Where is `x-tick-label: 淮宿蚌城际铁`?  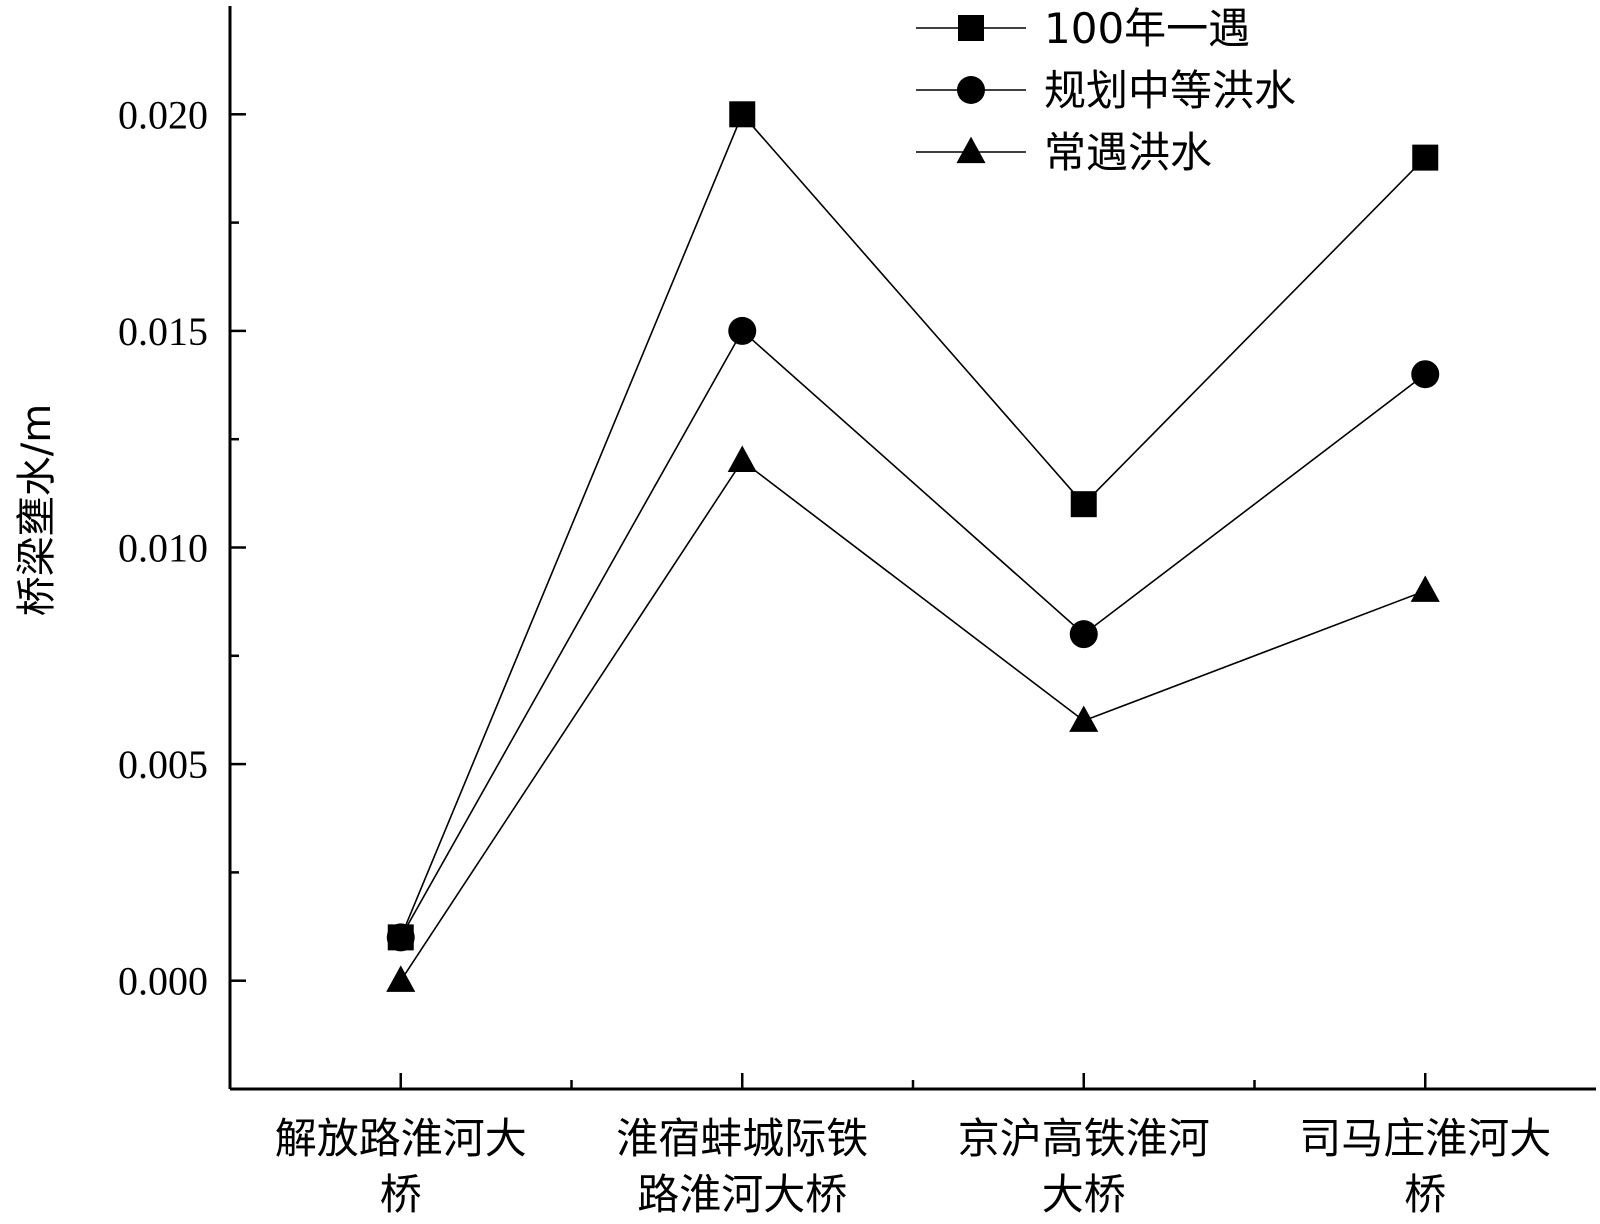
x-tick-label: 淮宿蚌城际铁 is located at coordinates (742, 1138).